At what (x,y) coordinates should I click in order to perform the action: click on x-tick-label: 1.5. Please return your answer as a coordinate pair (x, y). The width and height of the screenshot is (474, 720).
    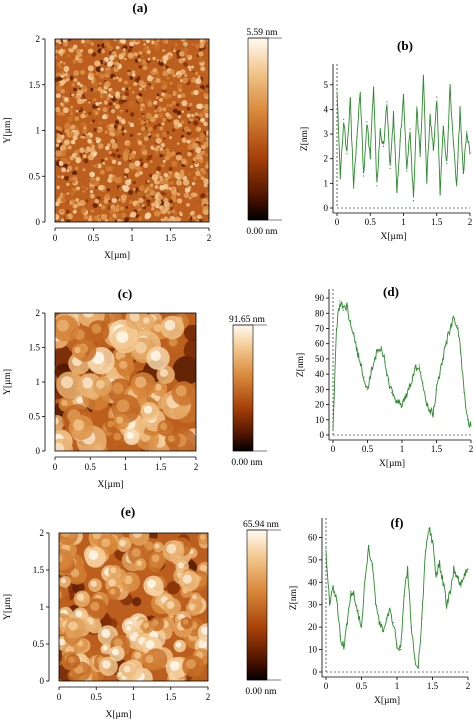
    Looking at the image, I should click on (171, 697).